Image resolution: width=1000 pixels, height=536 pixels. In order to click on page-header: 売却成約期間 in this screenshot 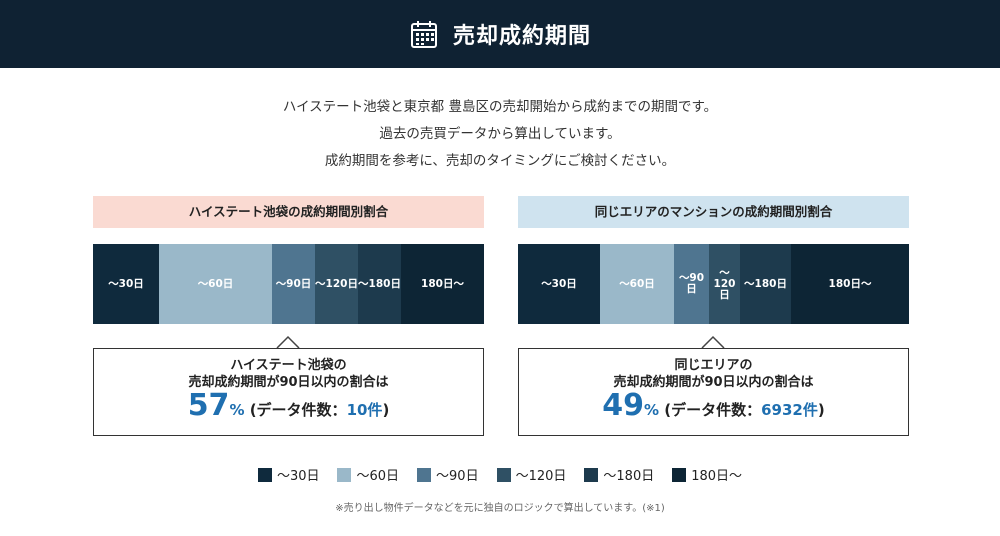, I will do `click(500, 34)`.